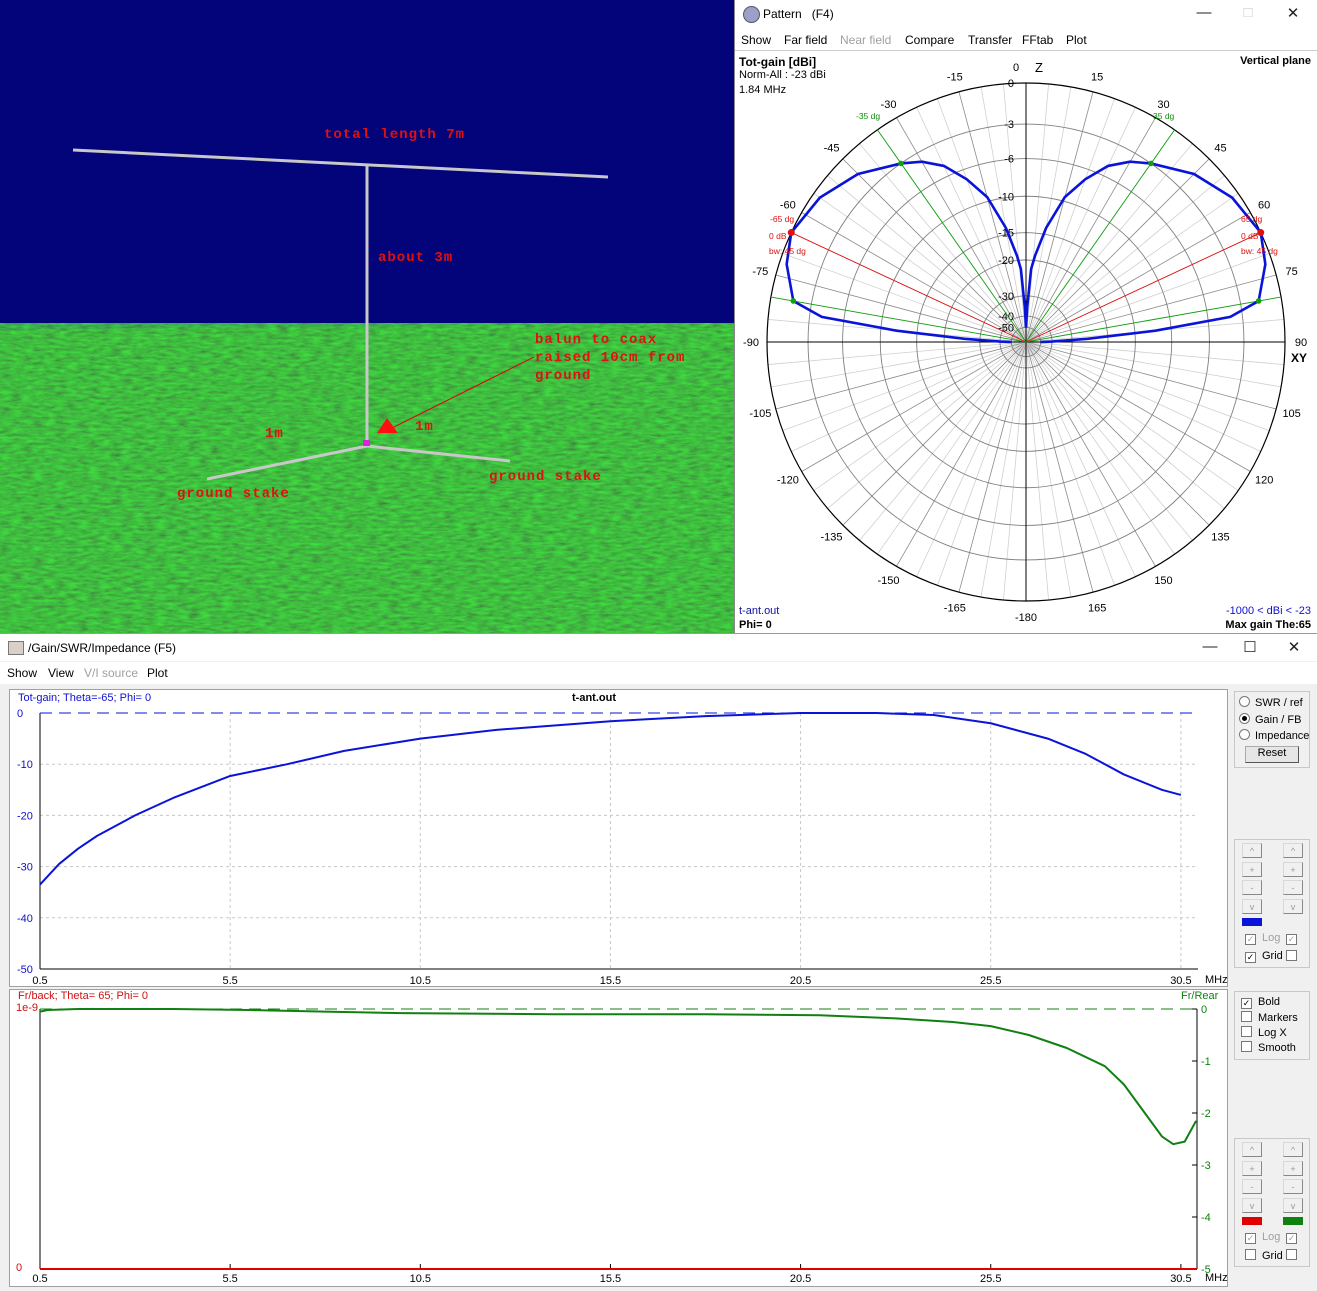  Describe the element at coordinates (868, 116) in the screenshot. I see `left-beam-label: -35 dg` at that location.